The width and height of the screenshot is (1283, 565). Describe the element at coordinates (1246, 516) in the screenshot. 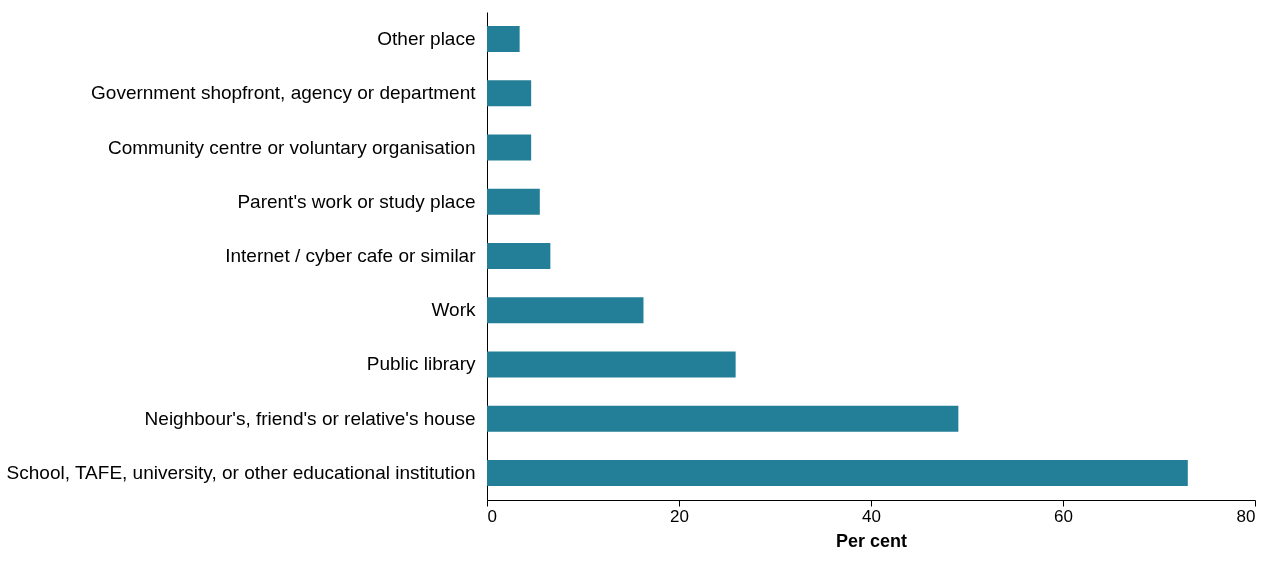

I see `x-tick-label: 80` at that location.